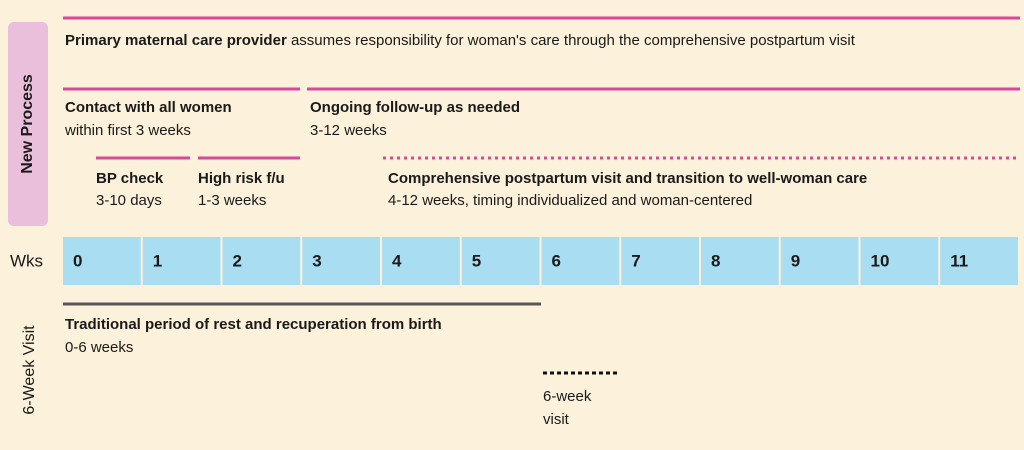  What do you see at coordinates (29, 370) in the screenshot?
I see `section-label: 6-Week Visit` at bounding box center [29, 370].